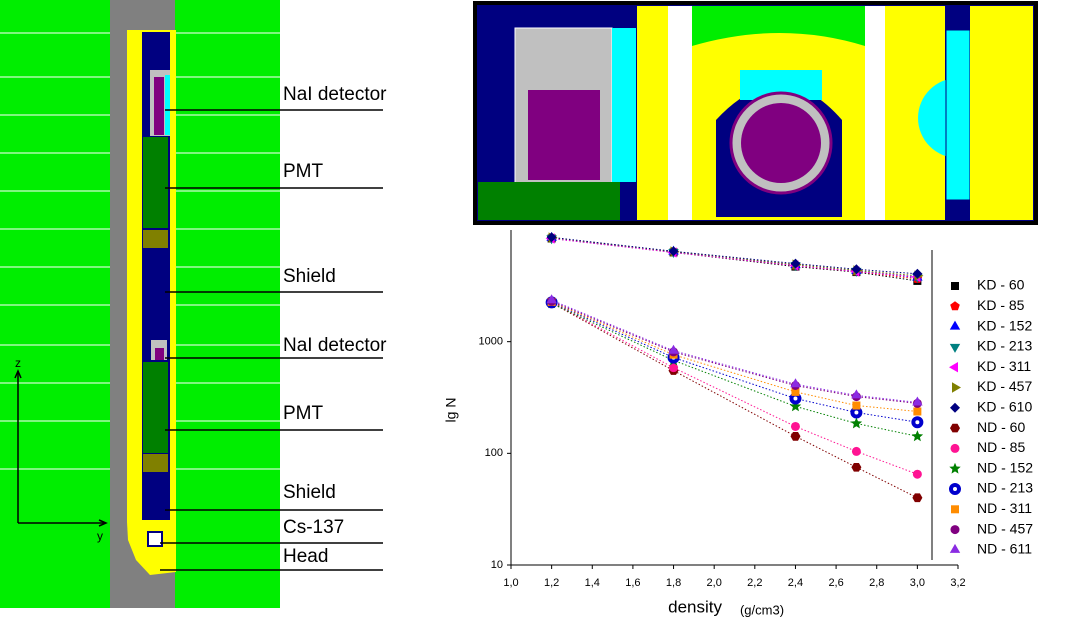 This screenshot has height=639, width=1072. Describe the element at coordinates (1001, 285) in the screenshot. I see `legend-label: KD - 60` at that location.